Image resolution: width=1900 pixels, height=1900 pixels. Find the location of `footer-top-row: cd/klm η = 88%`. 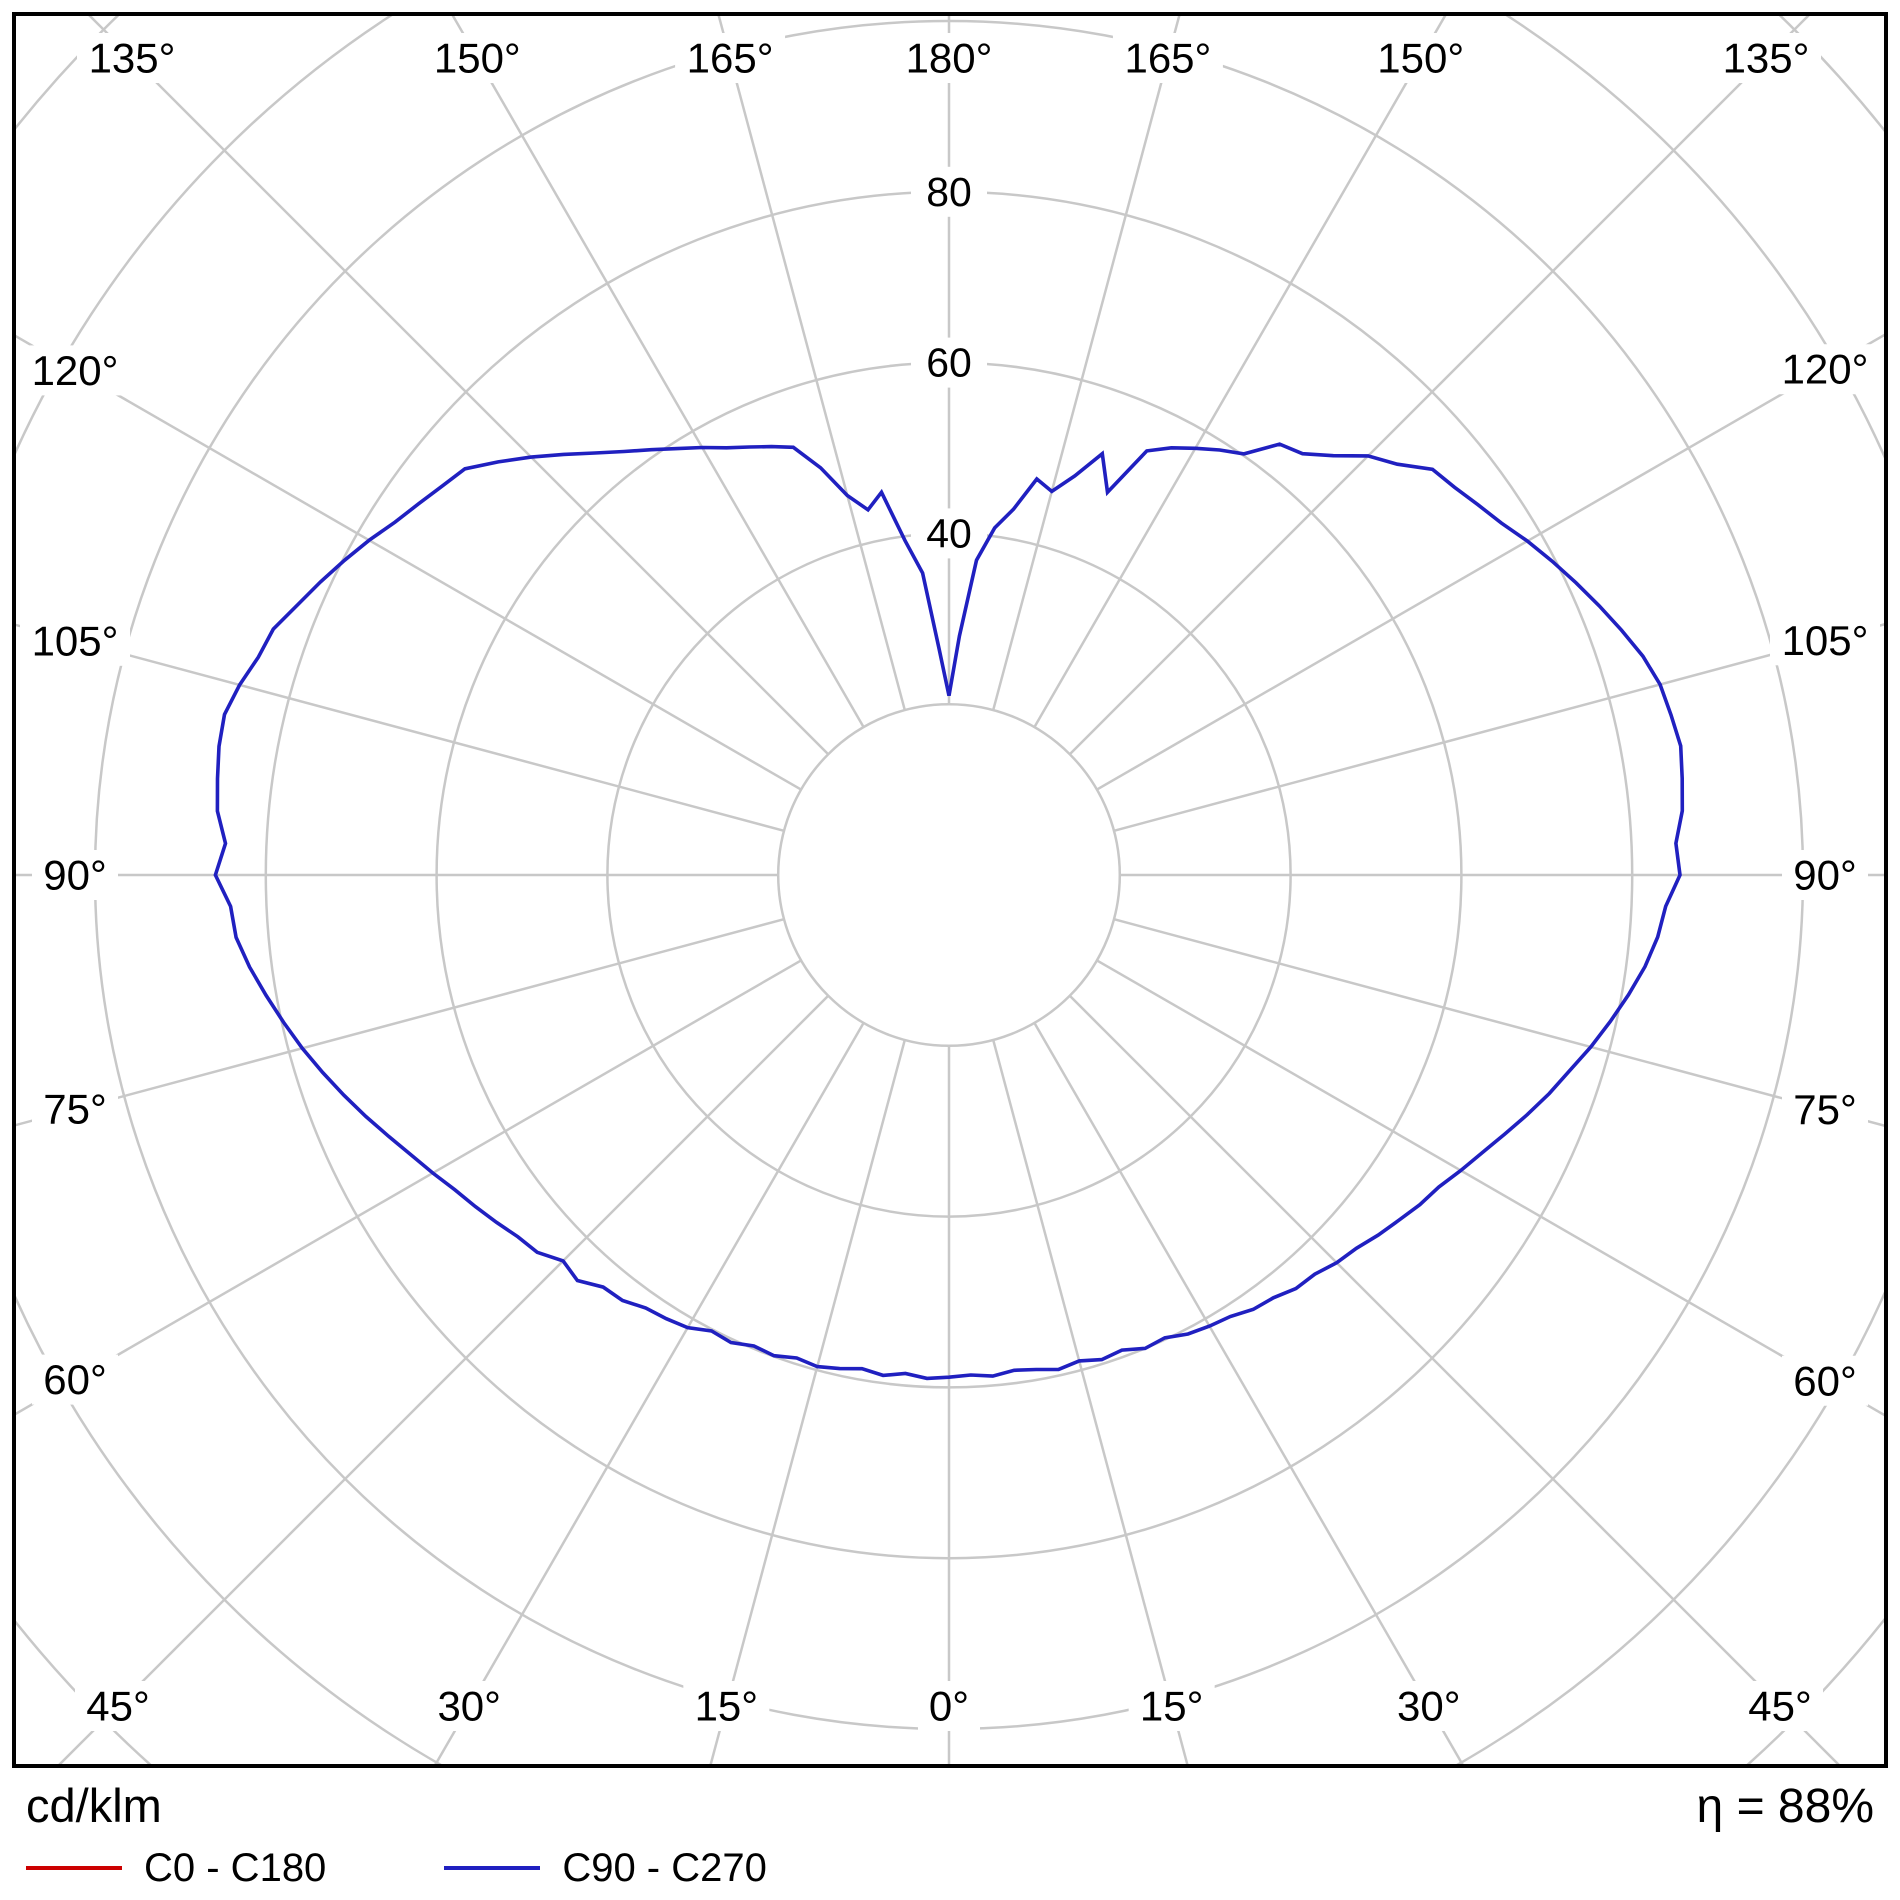

footer-top-row: cd/klm η = 88% is located at coordinates (950, 1806).